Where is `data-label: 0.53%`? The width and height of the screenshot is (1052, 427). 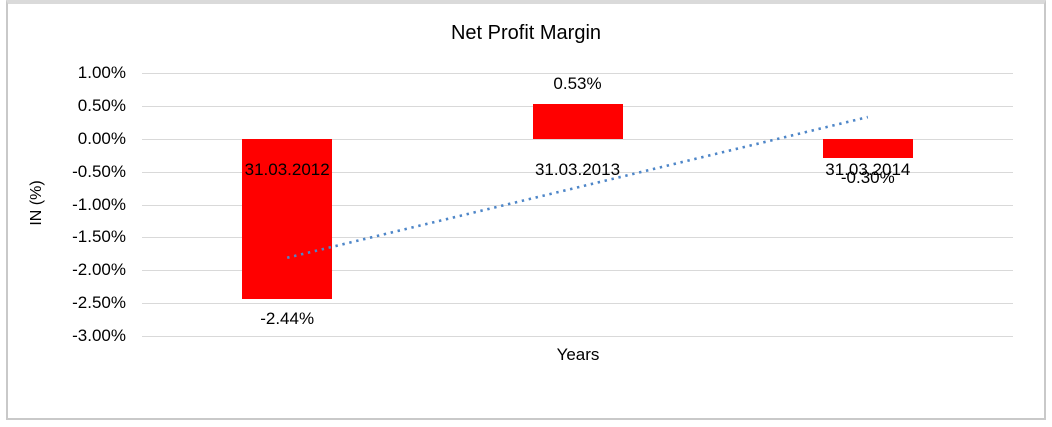 data-label: 0.53% is located at coordinates (577, 83).